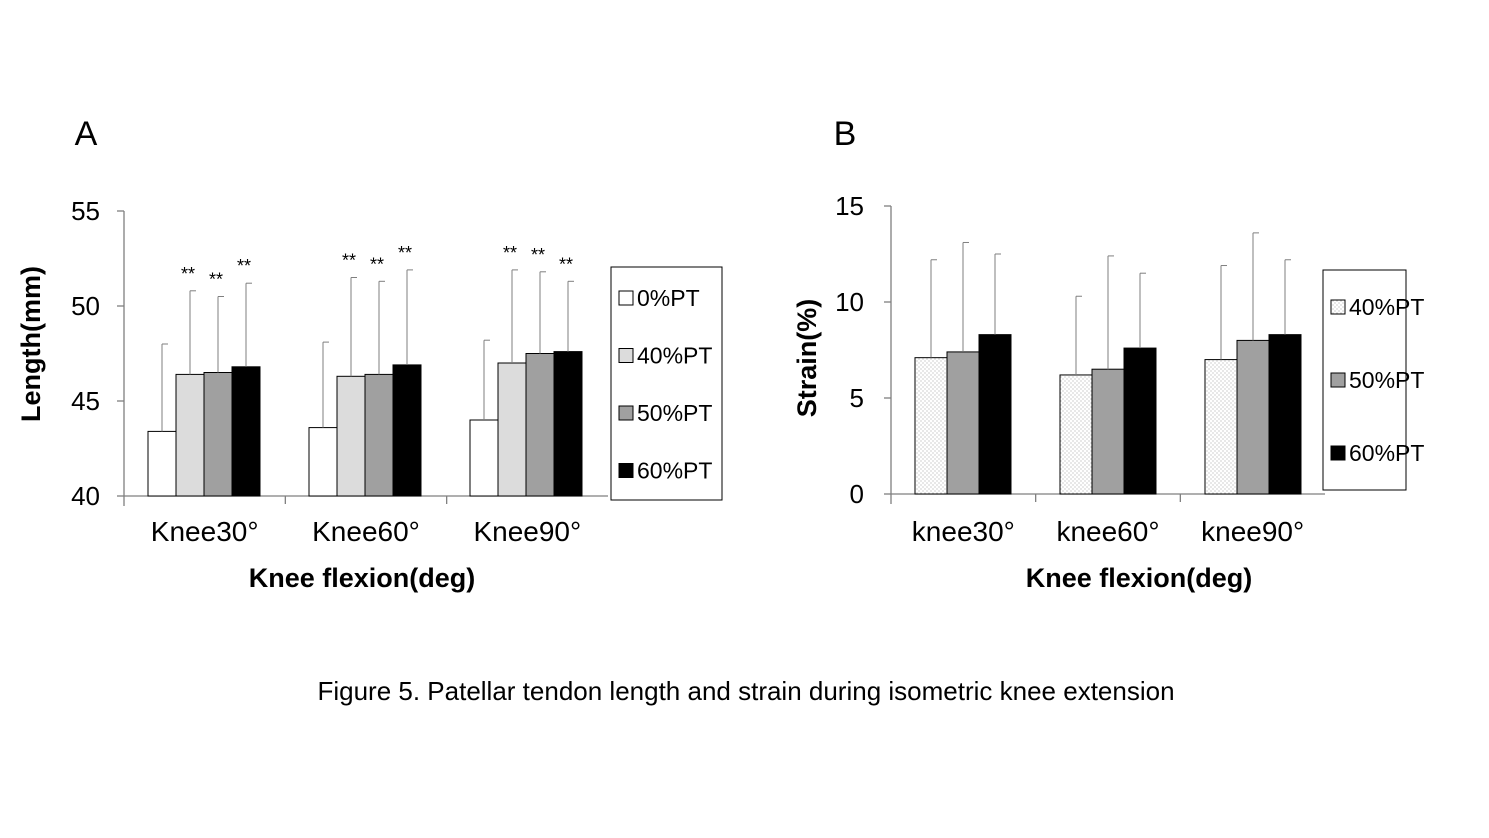  I want to click on y-tick-label: 40, so click(85, 496).